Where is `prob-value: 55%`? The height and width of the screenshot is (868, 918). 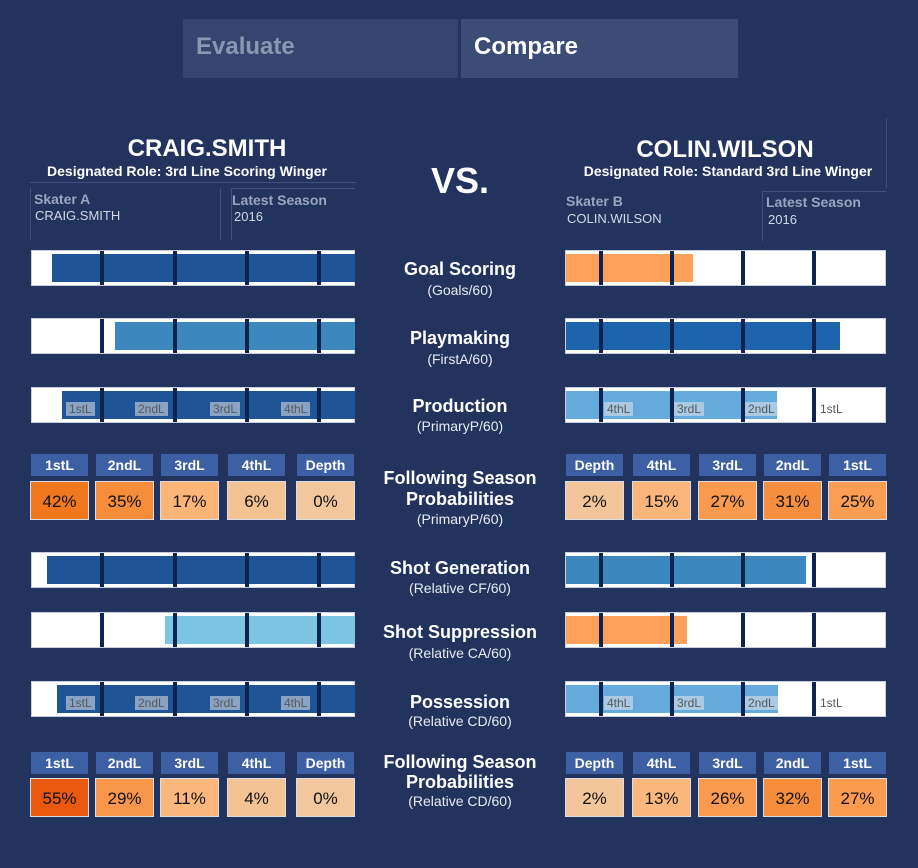
prob-value: 55% is located at coordinates (59, 797).